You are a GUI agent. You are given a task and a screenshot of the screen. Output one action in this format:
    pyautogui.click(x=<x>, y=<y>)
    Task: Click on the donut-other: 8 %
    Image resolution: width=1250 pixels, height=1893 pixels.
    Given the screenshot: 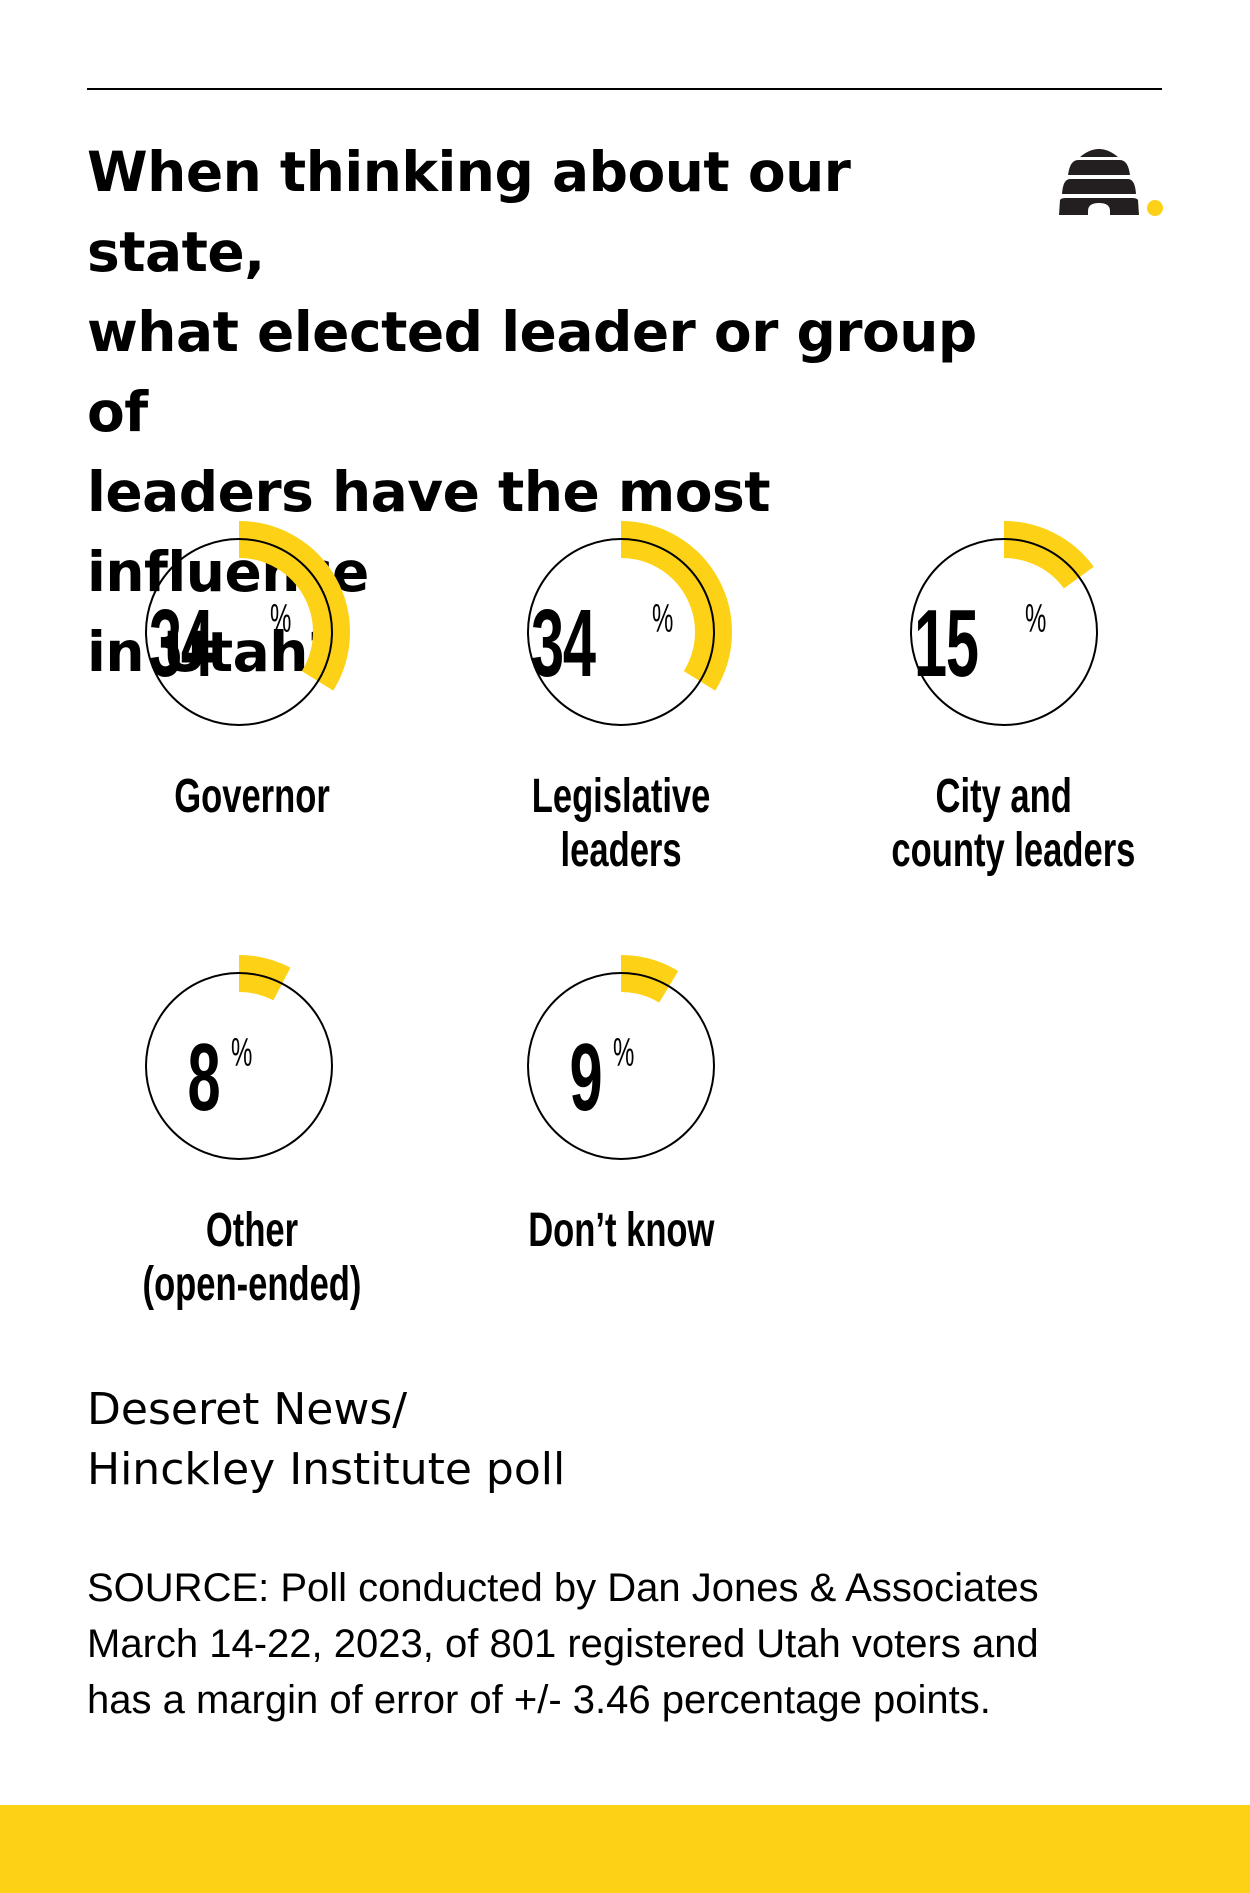 What is the action you would take?
    pyautogui.click(x=239, y=1066)
    